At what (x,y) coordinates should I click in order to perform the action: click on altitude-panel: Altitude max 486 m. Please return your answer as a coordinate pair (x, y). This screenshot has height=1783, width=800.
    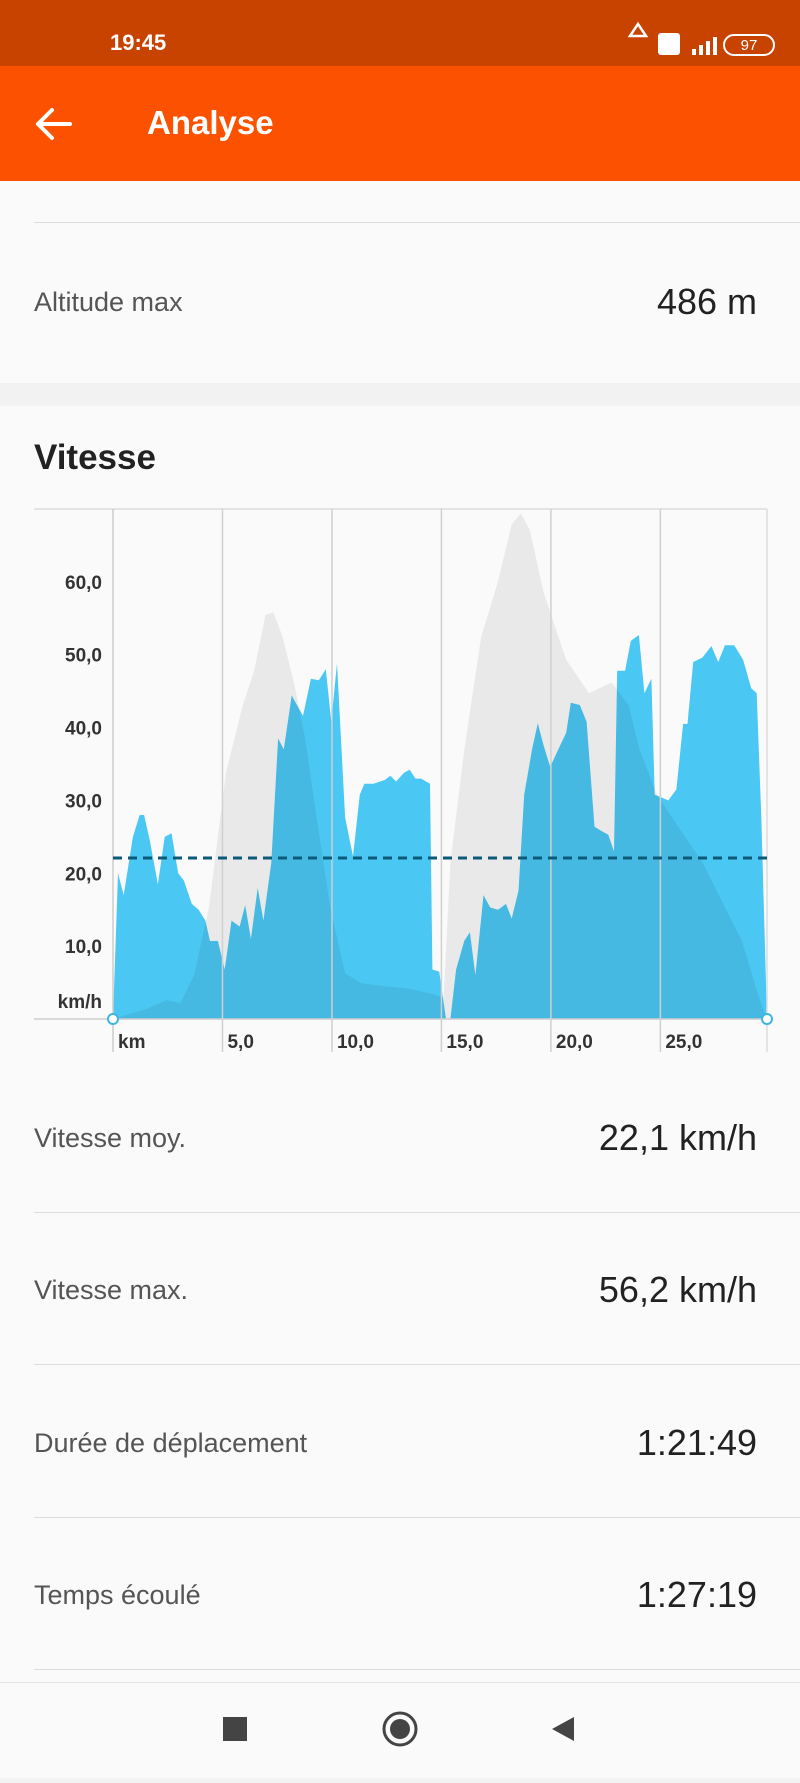
    Looking at the image, I should click on (400, 282).